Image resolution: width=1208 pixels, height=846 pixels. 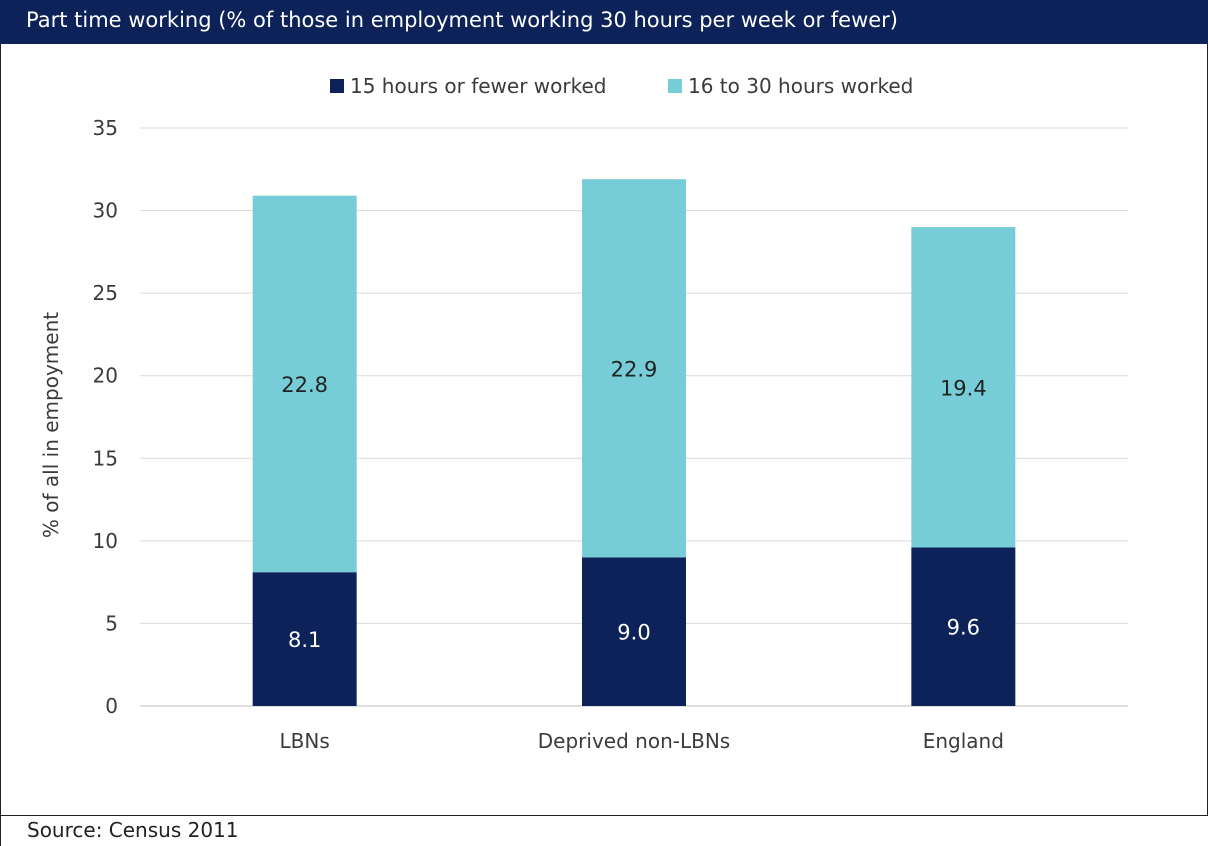 I want to click on x-tick-label: LBNs, so click(x=305, y=741).